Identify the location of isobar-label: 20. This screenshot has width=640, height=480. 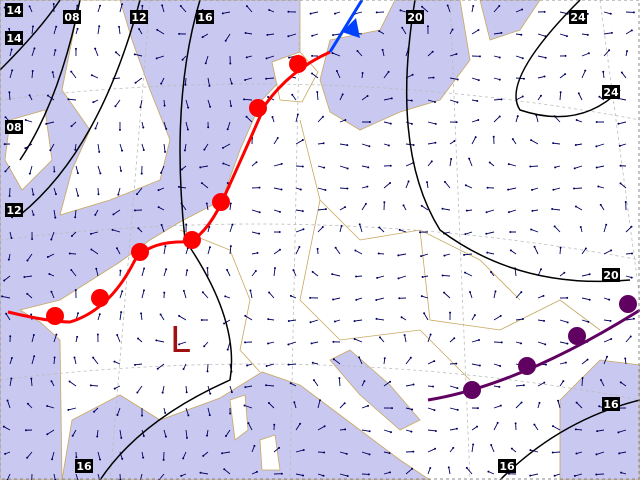
(415, 17).